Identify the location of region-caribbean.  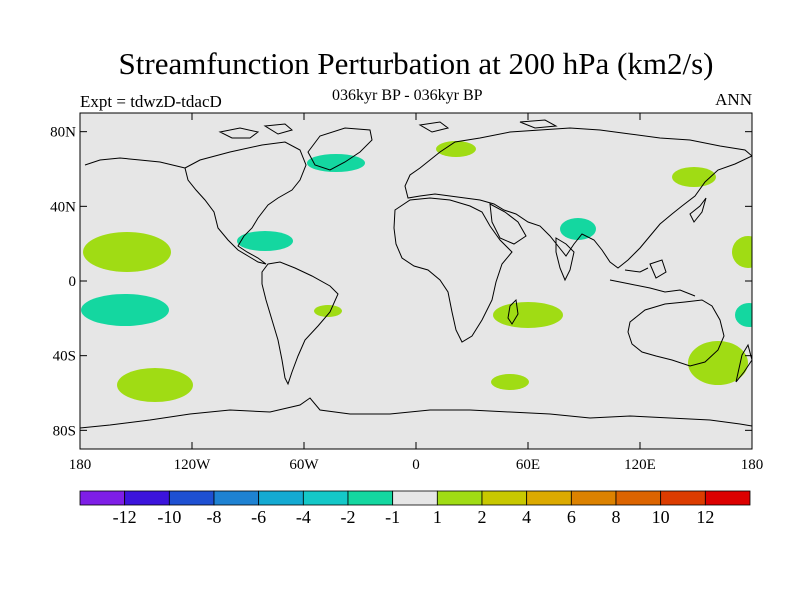
(265, 241).